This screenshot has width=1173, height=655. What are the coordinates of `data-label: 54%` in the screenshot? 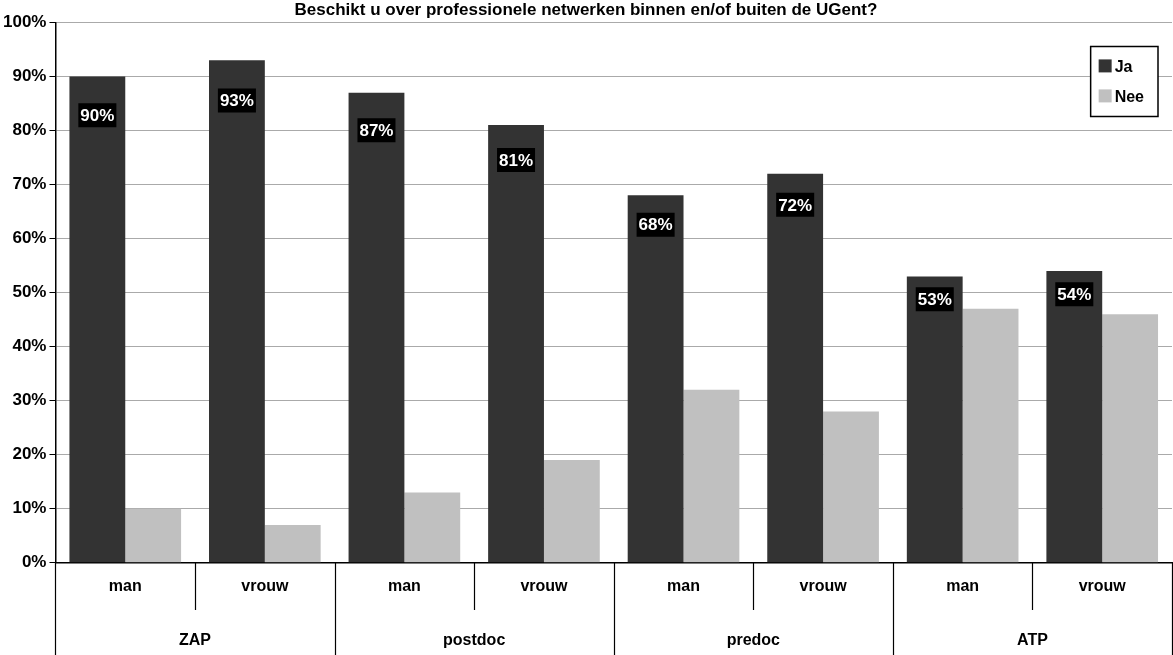 It's located at (1074, 295).